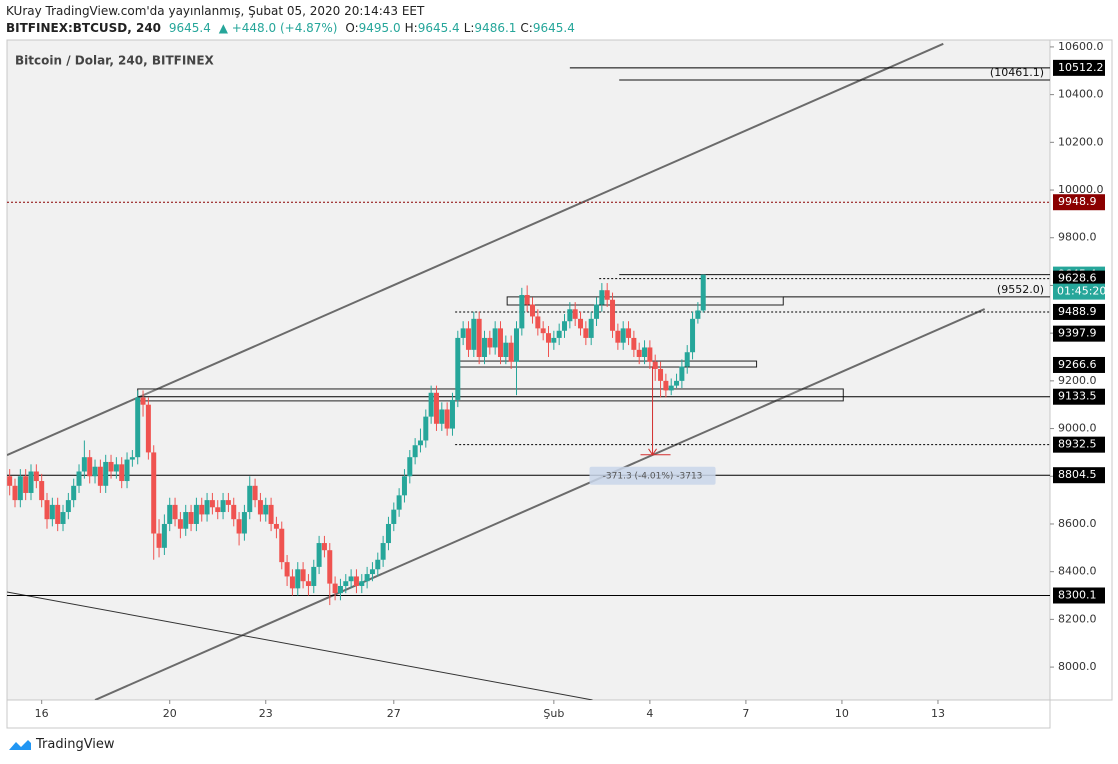  I want to click on price-label: 9628.6, so click(1077, 278).